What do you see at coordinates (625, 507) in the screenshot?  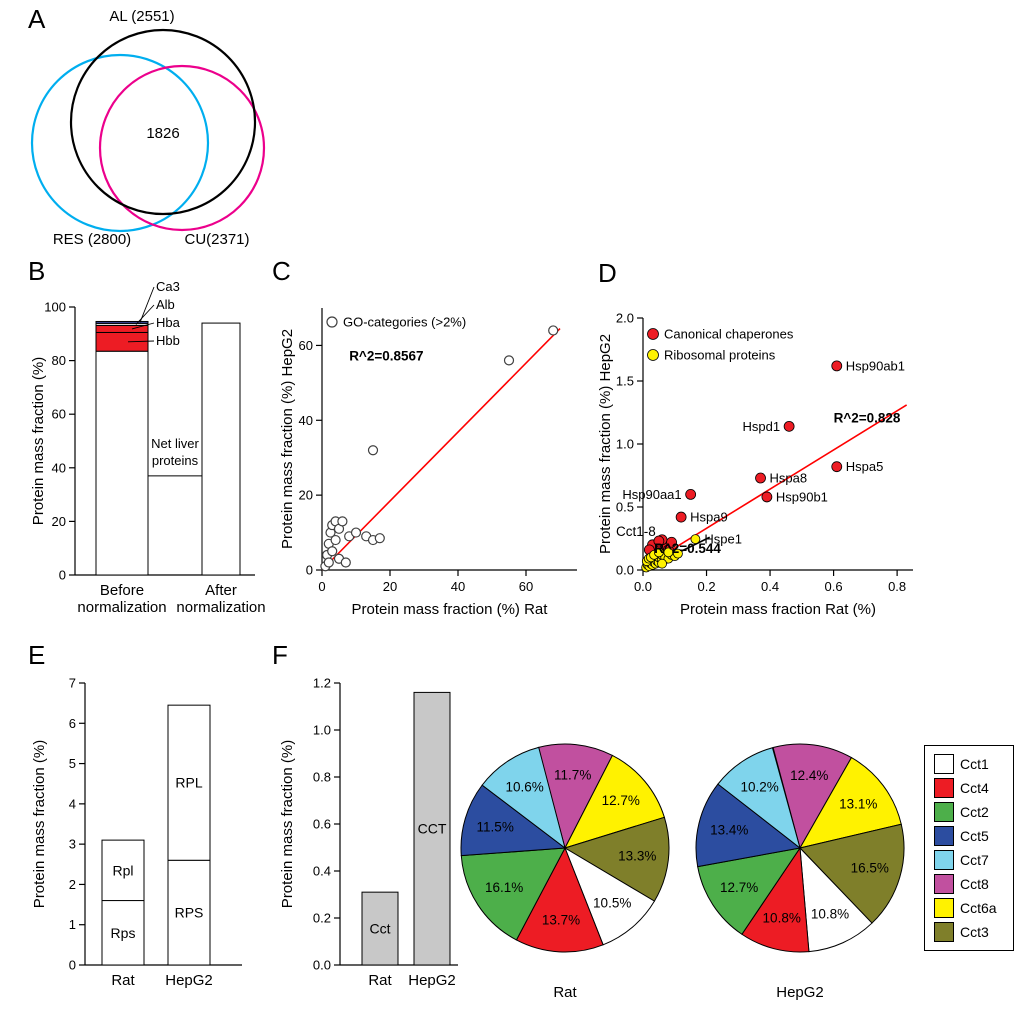 I see `y-tick-label: 0.5` at bounding box center [625, 507].